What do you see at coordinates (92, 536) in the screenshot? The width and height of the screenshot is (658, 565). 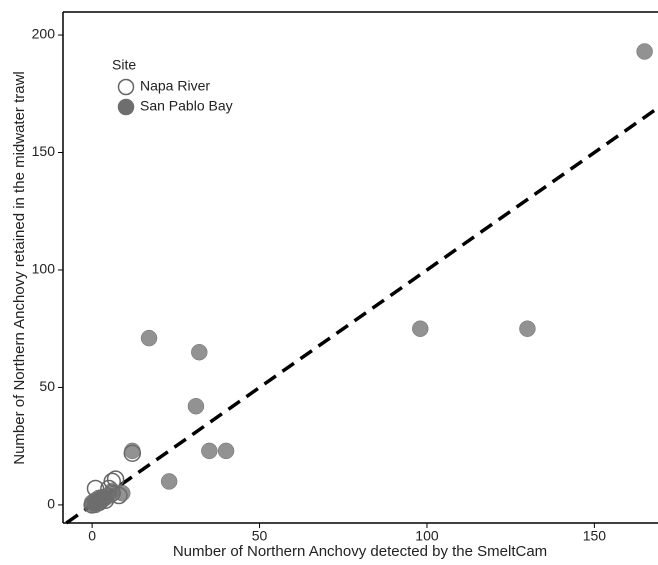 I see `x-tick-label: 0` at bounding box center [92, 536].